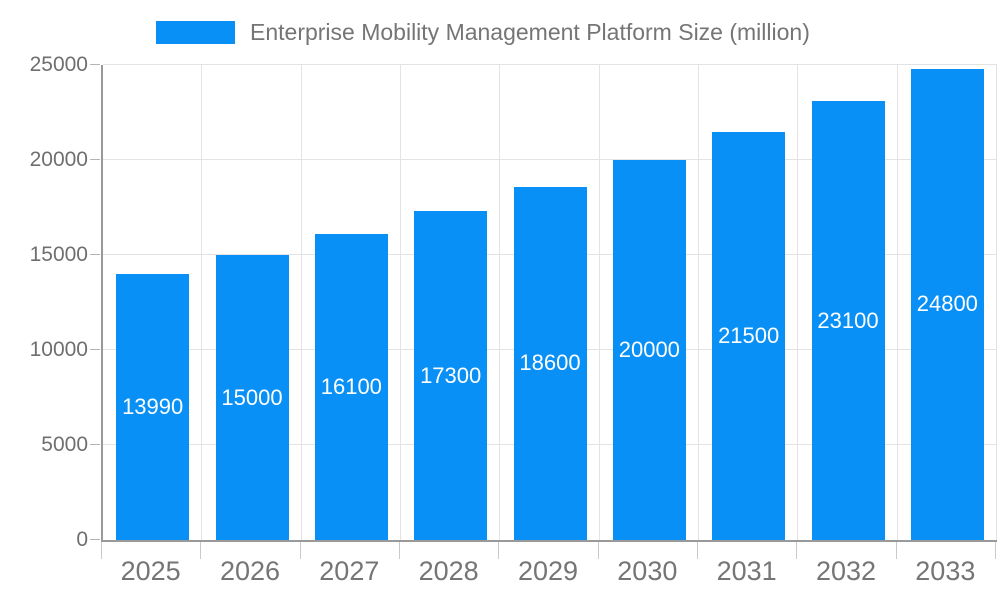  What do you see at coordinates (195, 32) in the screenshot?
I see `legend-color-swatch` at bounding box center [195, 32].